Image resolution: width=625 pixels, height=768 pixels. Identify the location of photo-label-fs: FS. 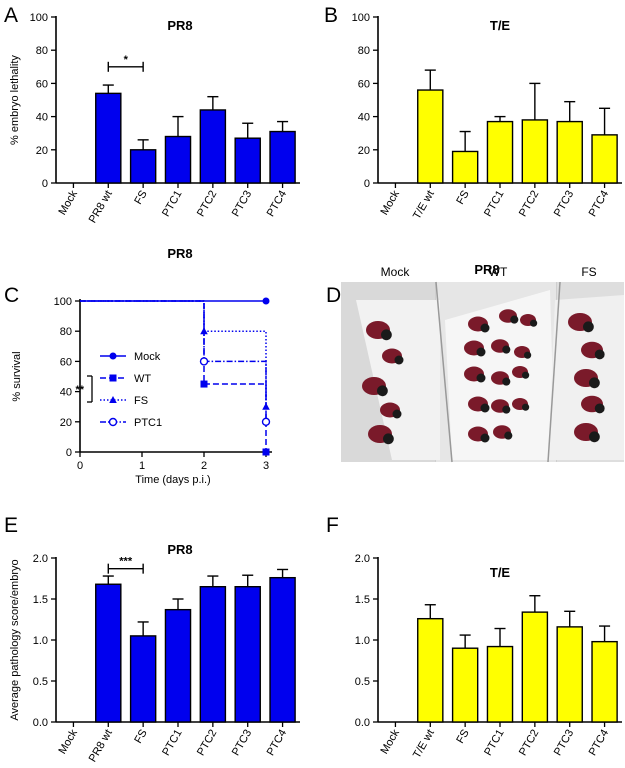
(588, 272).